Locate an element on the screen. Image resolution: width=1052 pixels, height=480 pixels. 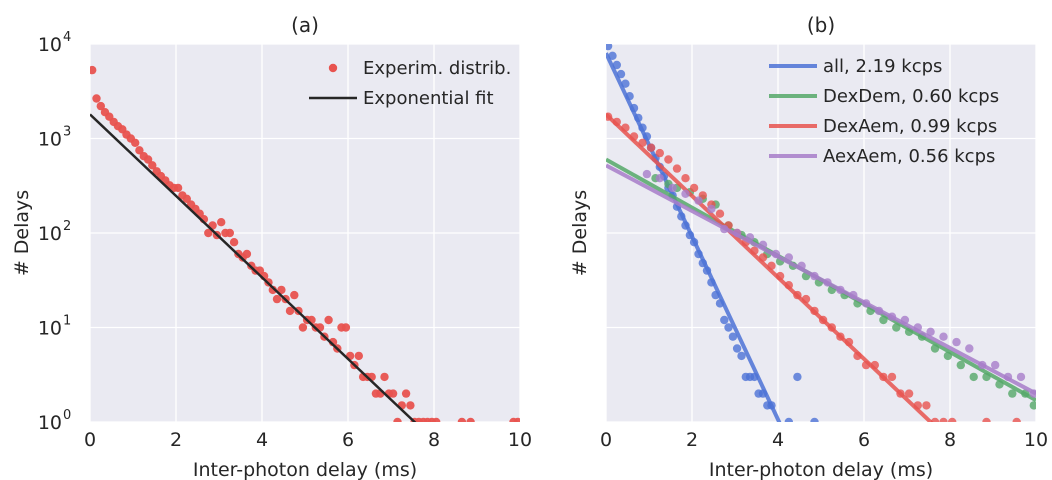
chart-title: (a) is located at coordinates (305, 25).